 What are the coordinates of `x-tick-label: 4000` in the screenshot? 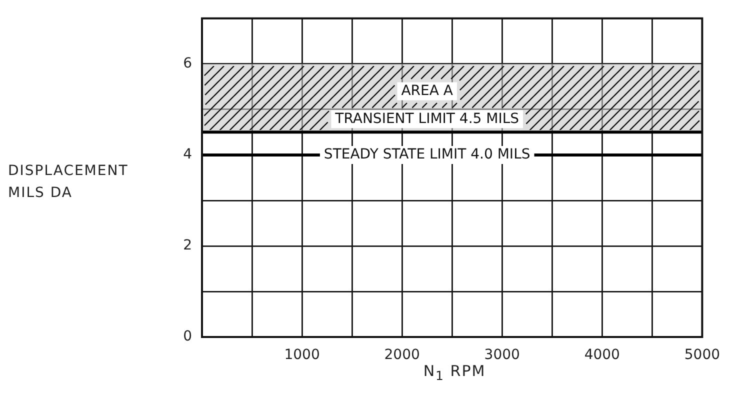 It's located at (602, 355).